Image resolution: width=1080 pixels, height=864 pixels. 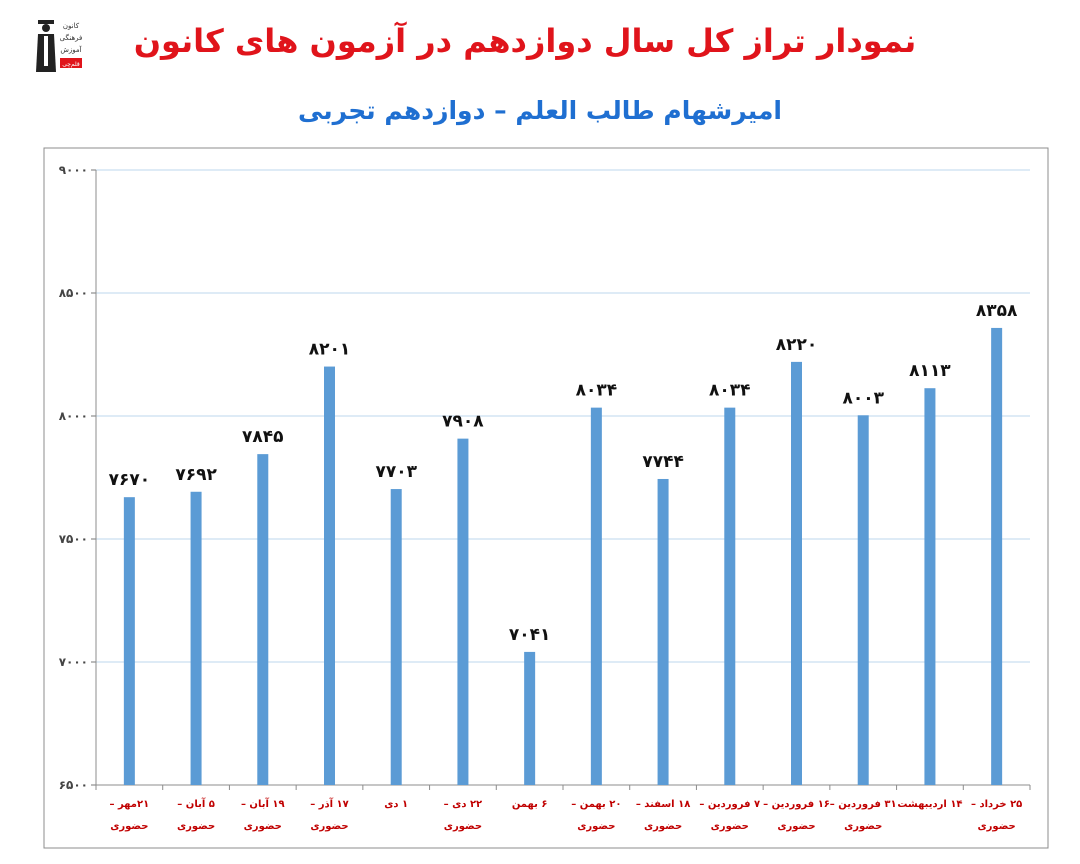 What do you see at coordinates (530, 804) in the screenshot?
I see `category-label: ۶ بهمن` at bounding box center [530, 804].